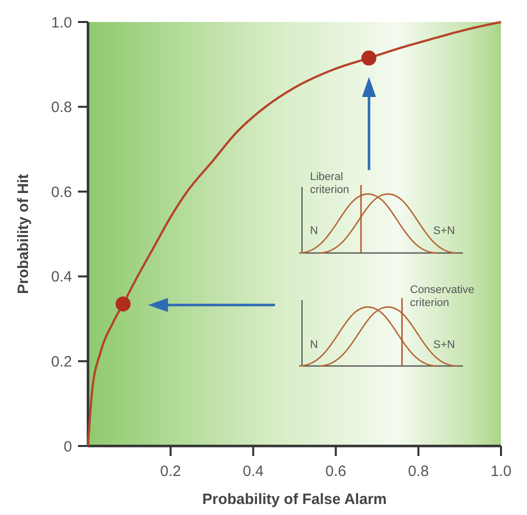 This screenshot has width=527, height=515. I want to click on y-tick-label: 0, so click(68, 447).